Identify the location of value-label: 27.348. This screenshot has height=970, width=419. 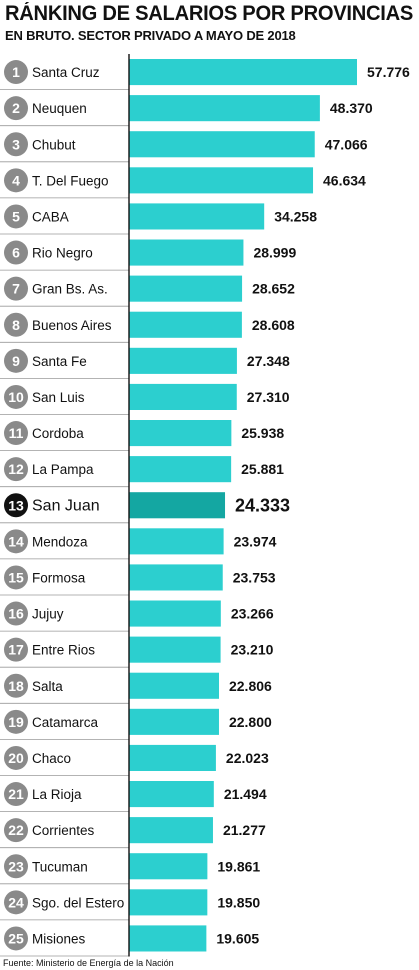
(268, 361).